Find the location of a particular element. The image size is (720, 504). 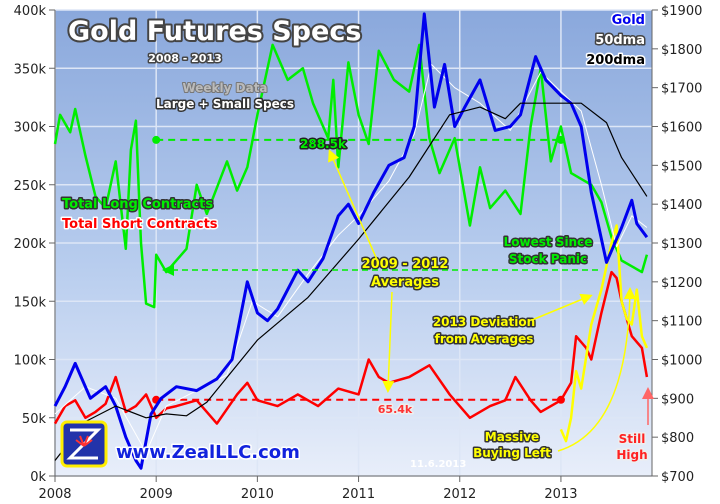

label-deviation-1: 2013 Deviation is located at coordinates (484, 322).